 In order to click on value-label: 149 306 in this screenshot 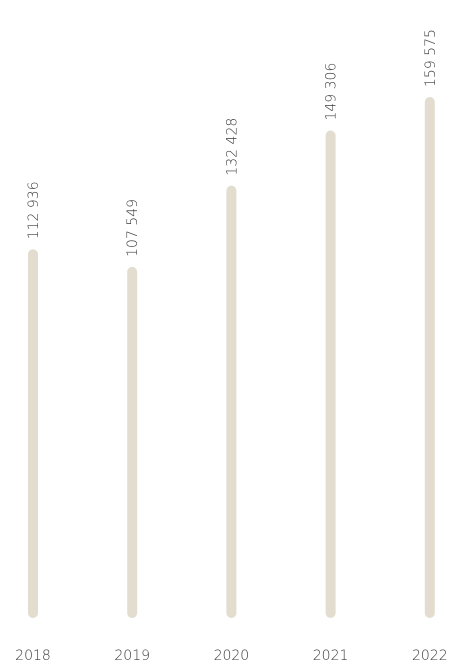, I will do `click(332, 92)`.